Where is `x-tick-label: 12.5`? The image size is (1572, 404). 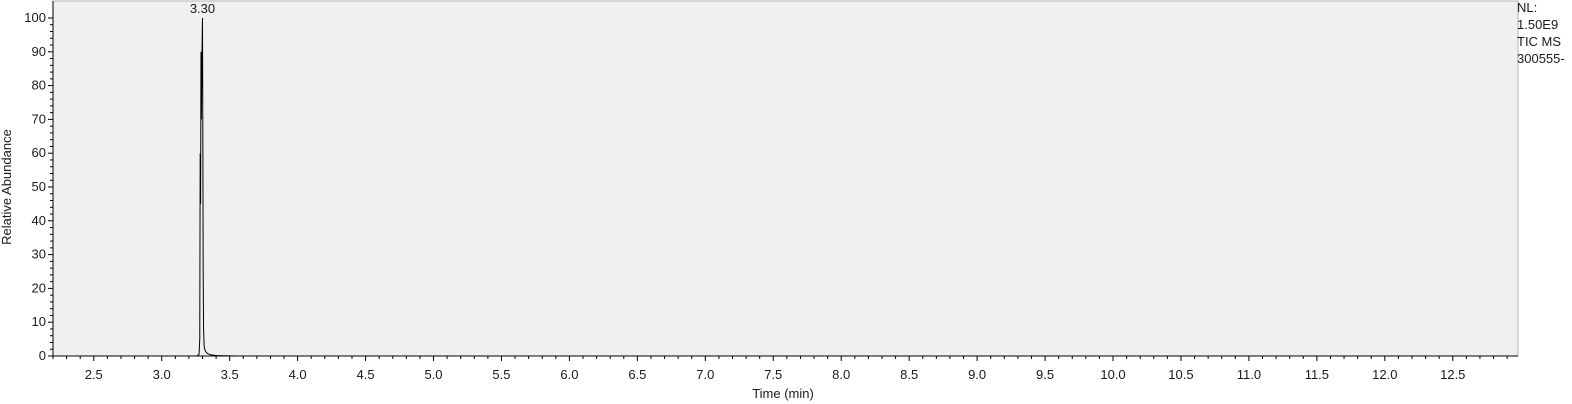 x-tick-label: 12.5 is located at coordinates (1452, 374).